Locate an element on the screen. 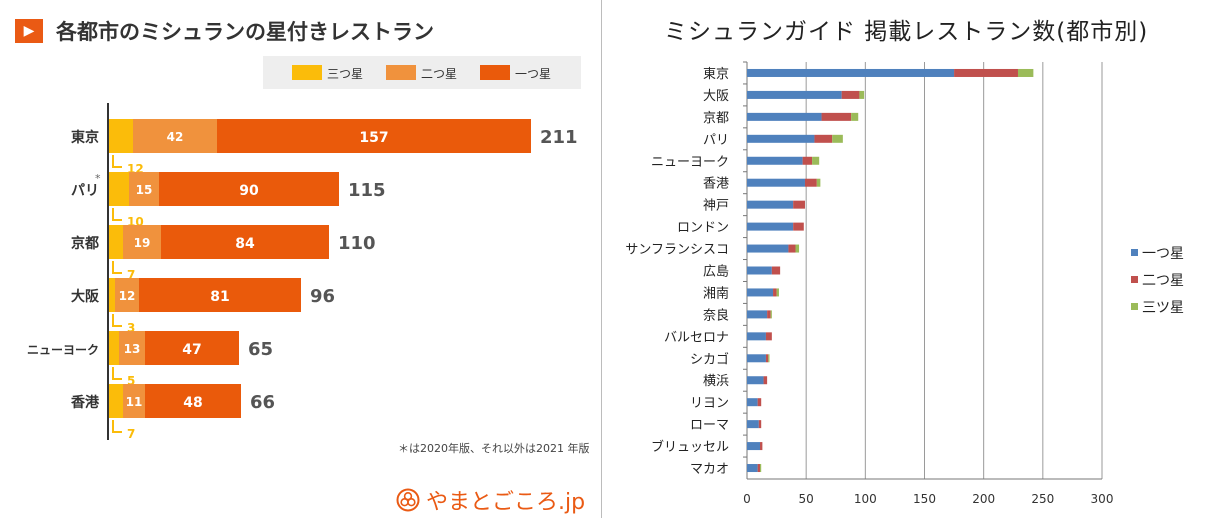 The width and height of the screenshot is (1223, 518). x-tick-label: 300 is located at coordinates (1102, 499).